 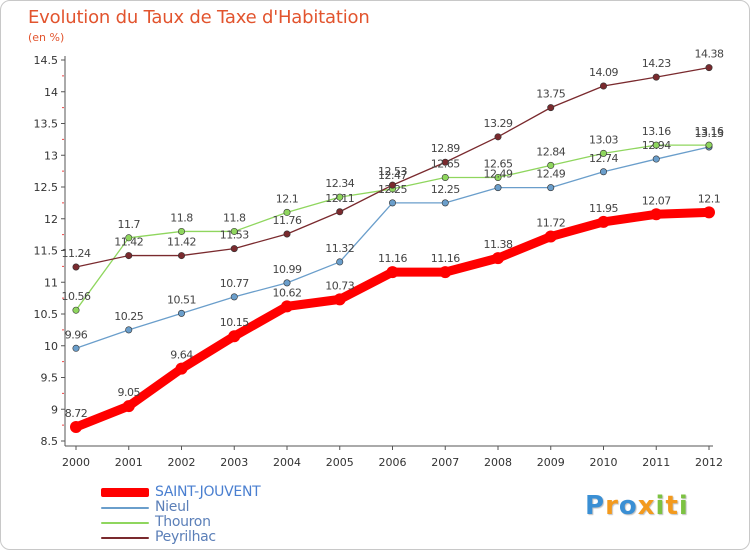 I want to click on legend-label: SAINT-JOUVENT, so click(x=208, y=492).